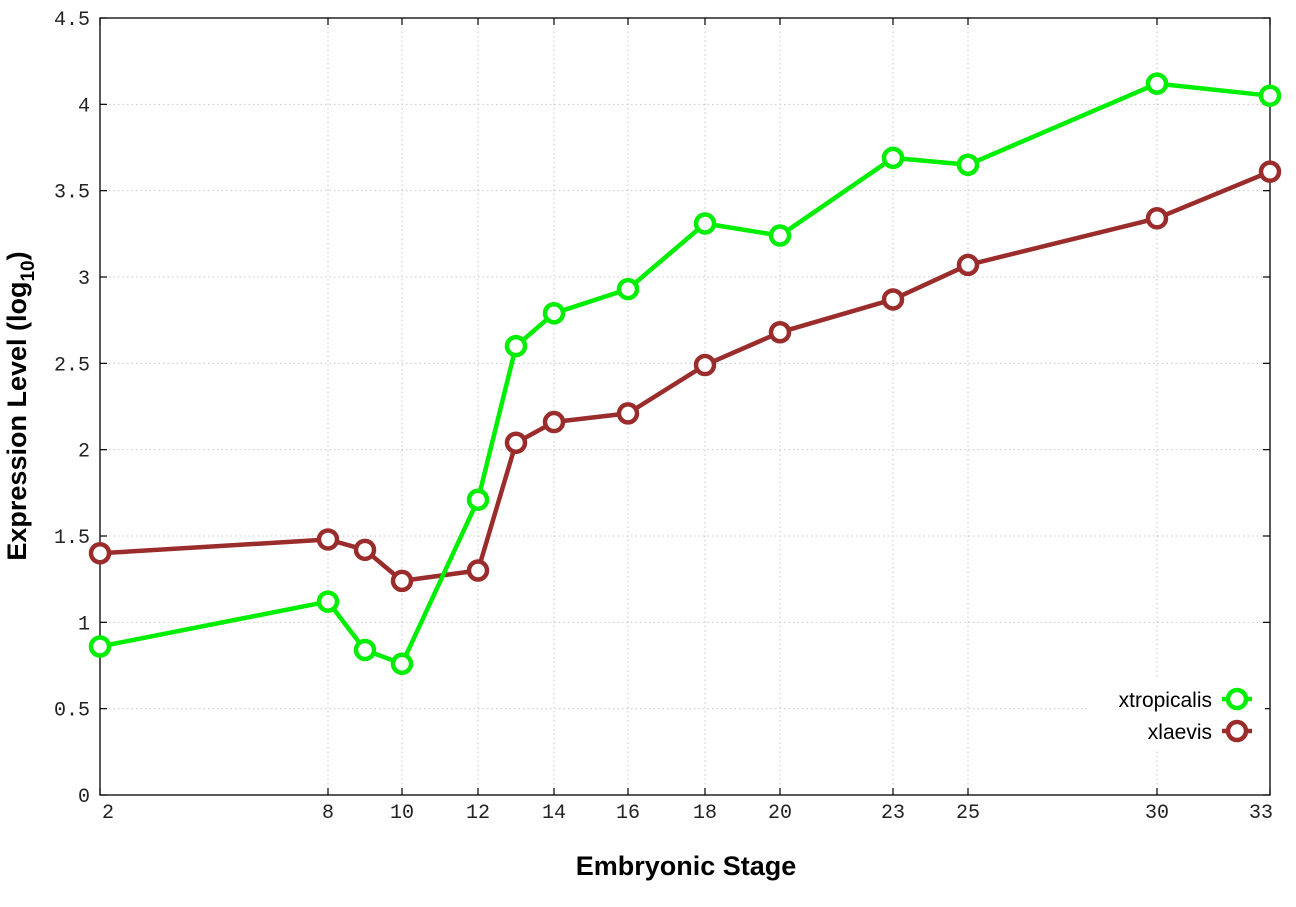  Describe the element at coordinates (1237, 699) in the screenshot. I see `legend-swatch-marker-xtropicalis` at that location.